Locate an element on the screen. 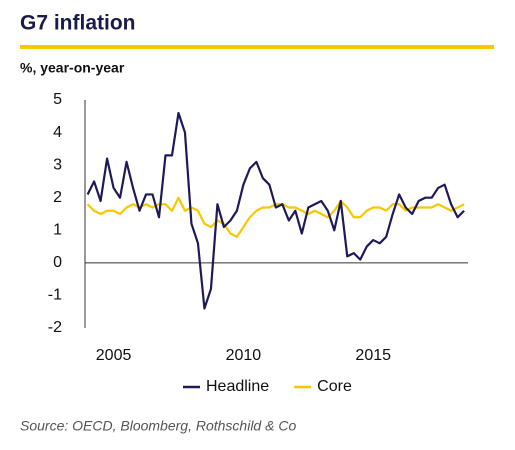  y-tick-label: 4 is located at coordinates (57, 132).